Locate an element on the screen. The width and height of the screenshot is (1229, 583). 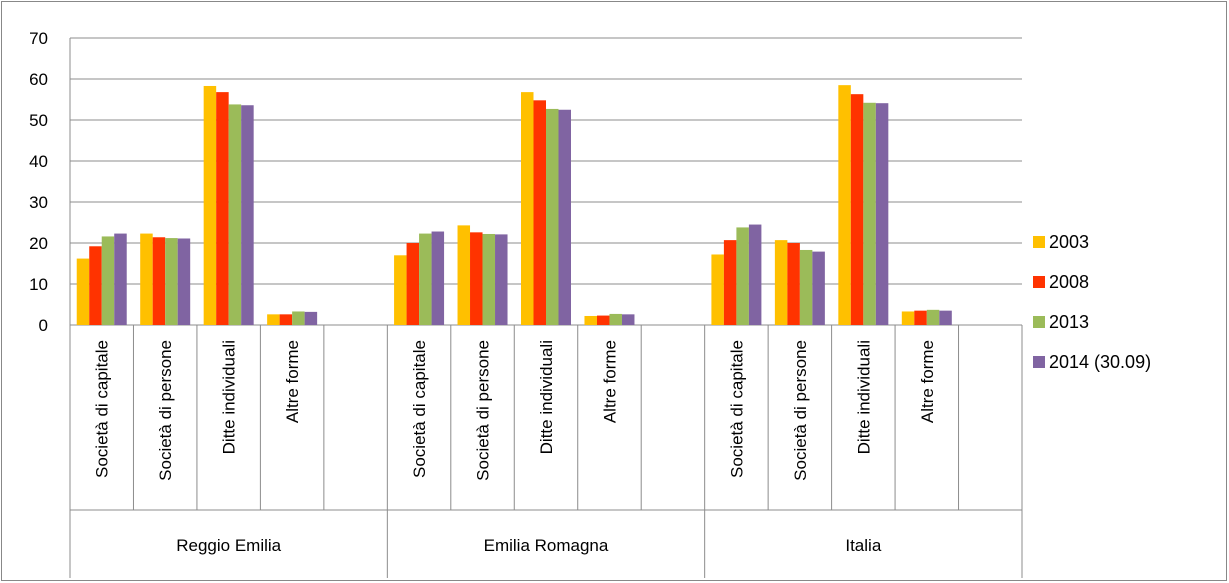
y-tick-label: 0 is located at coordinates (43, 325).